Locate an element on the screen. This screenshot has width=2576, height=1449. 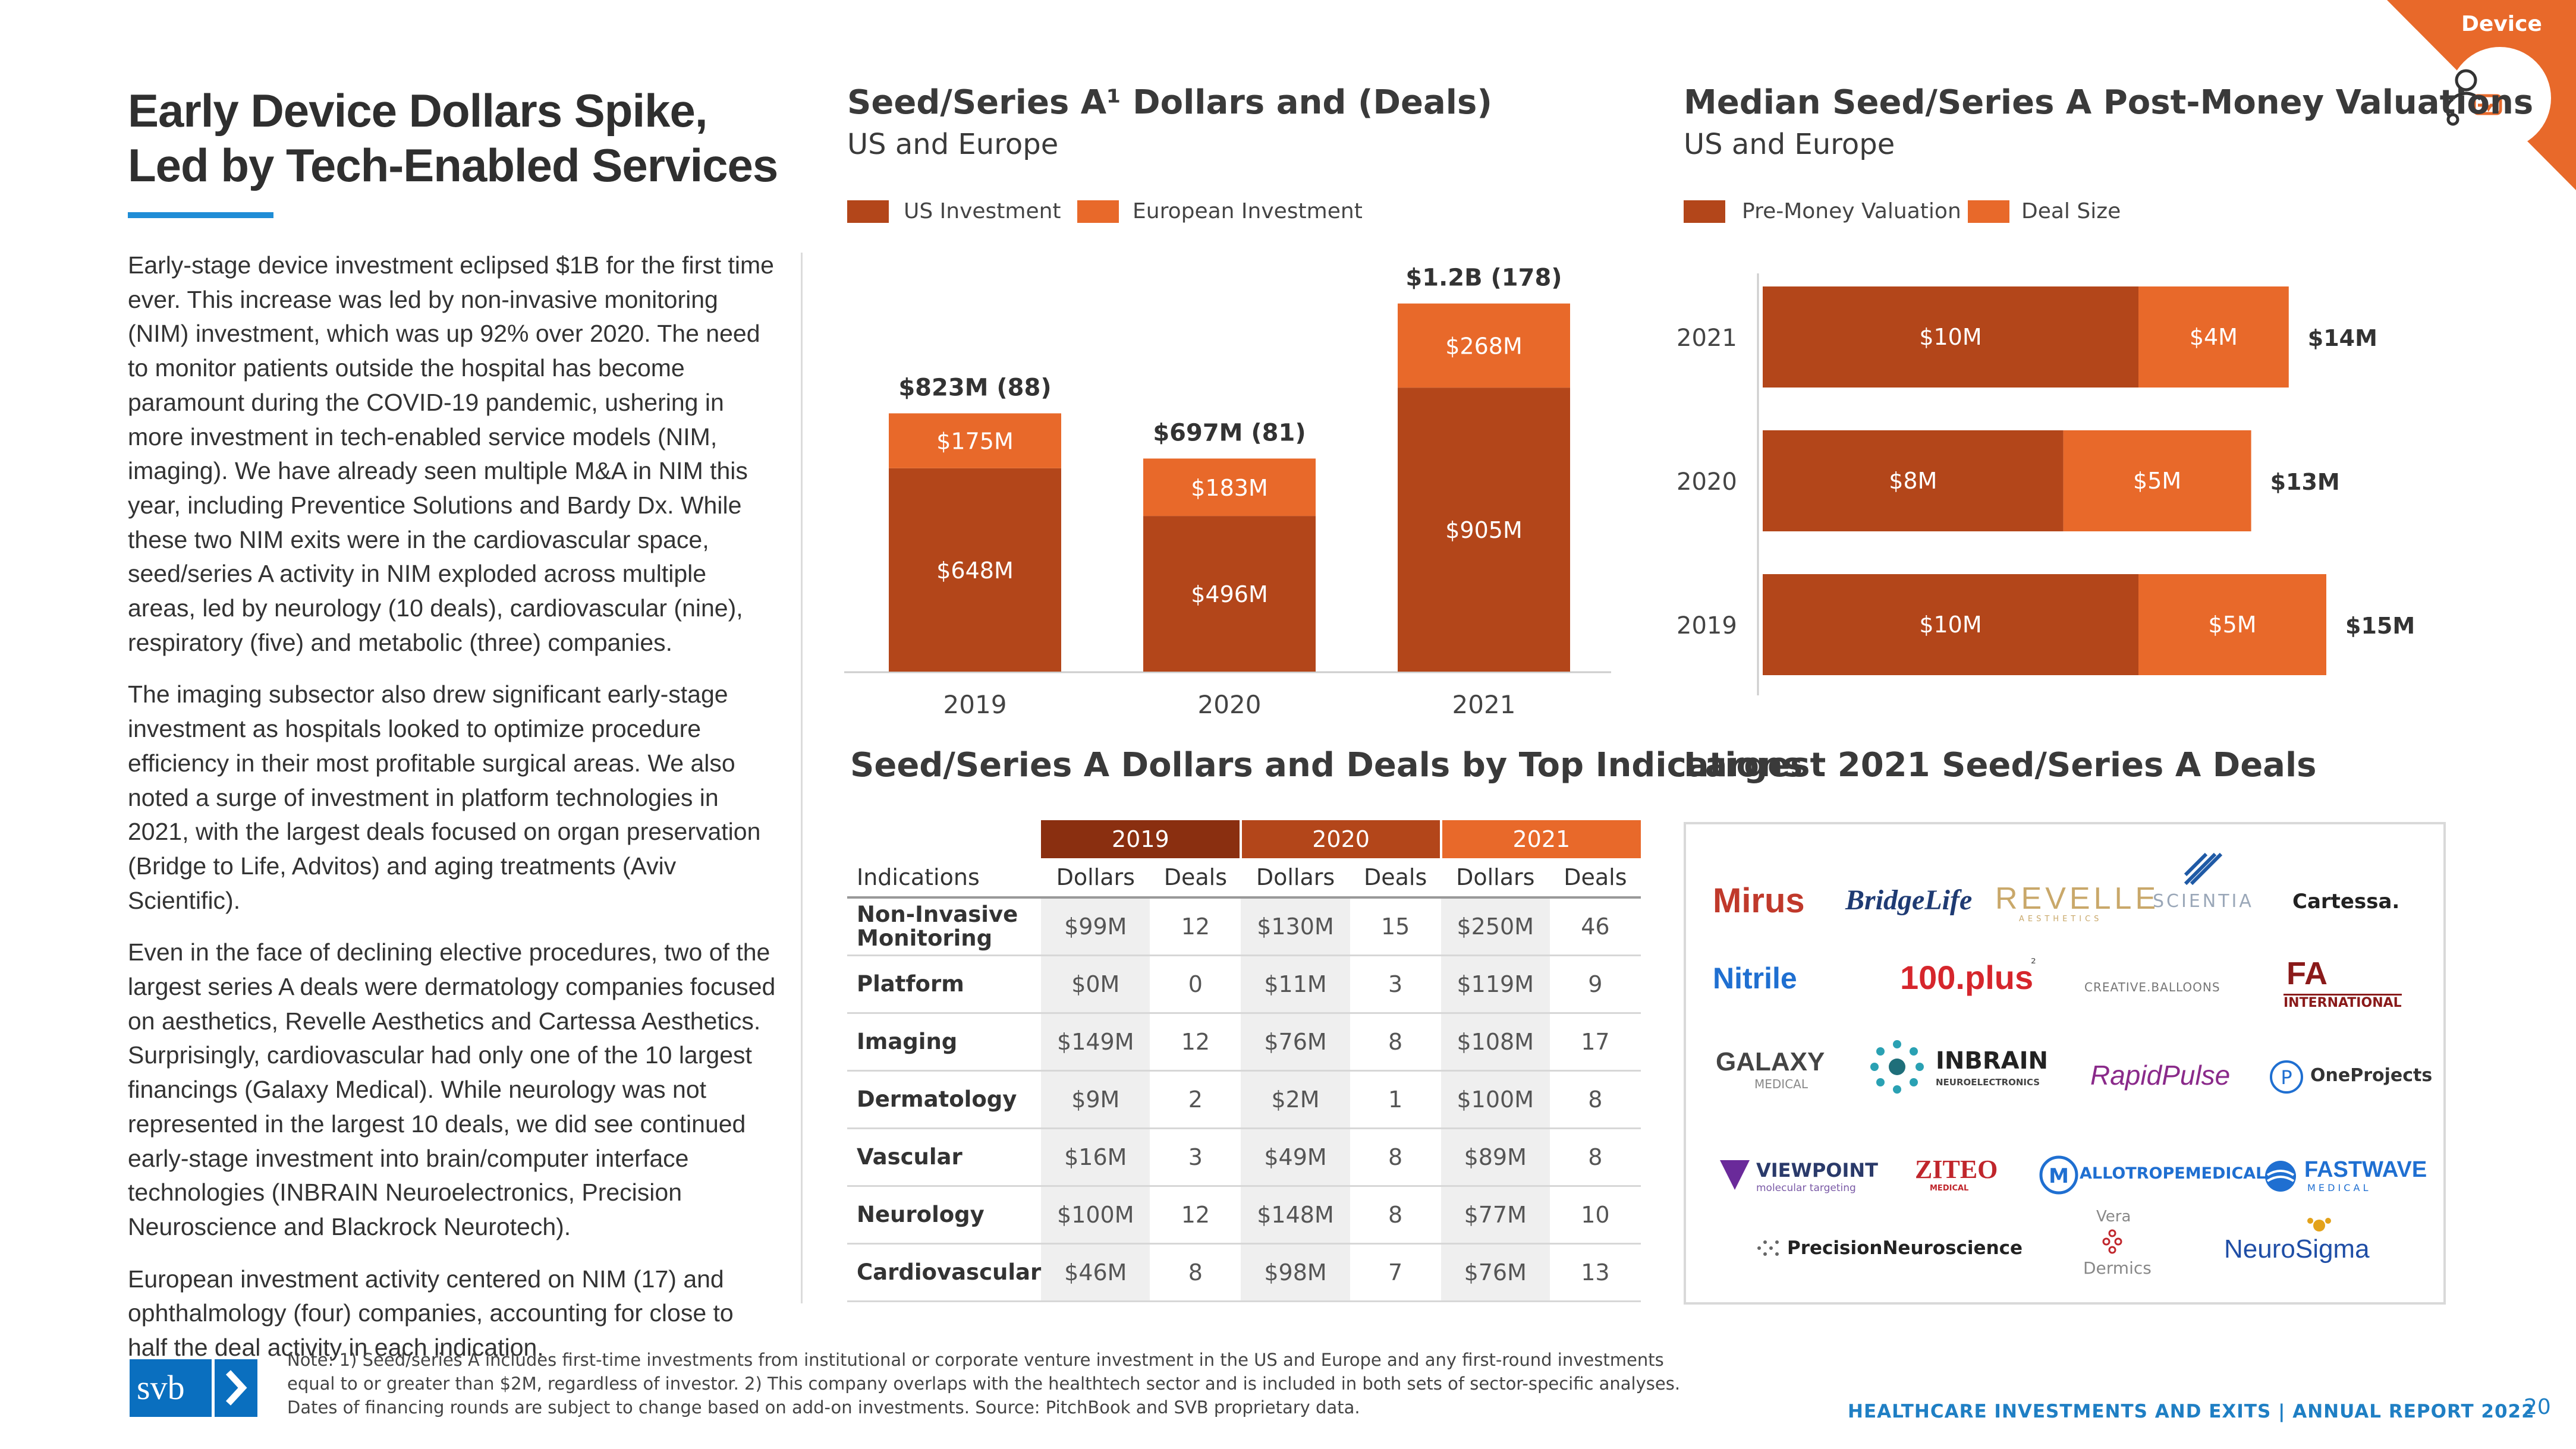
deals-cell: 17 is located at coordinates (1595, 1042).